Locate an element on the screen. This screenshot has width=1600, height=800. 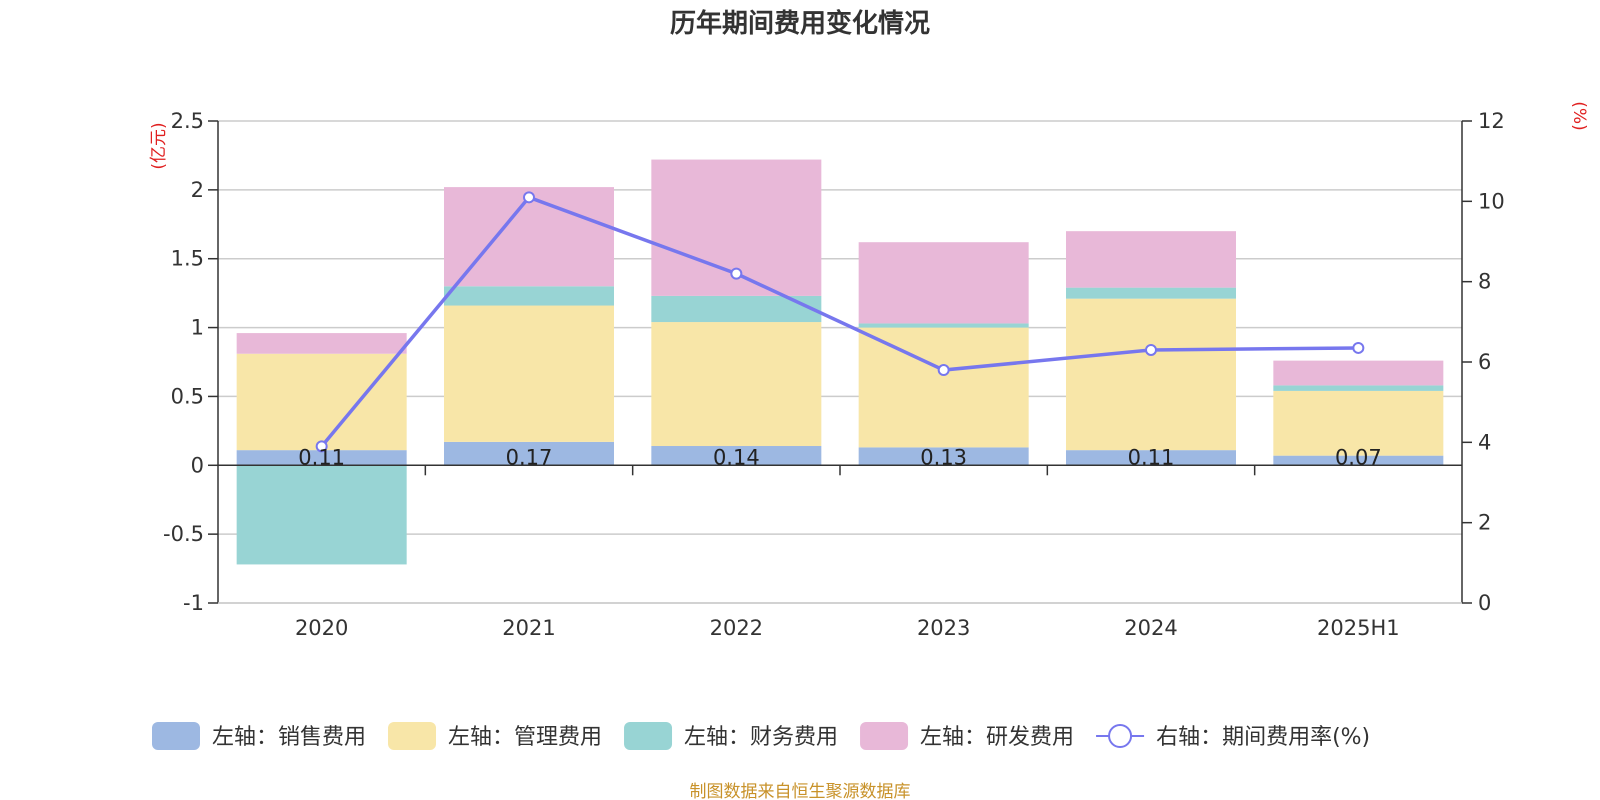
left-tick-label: 1 is located at coordinates (197, 328).